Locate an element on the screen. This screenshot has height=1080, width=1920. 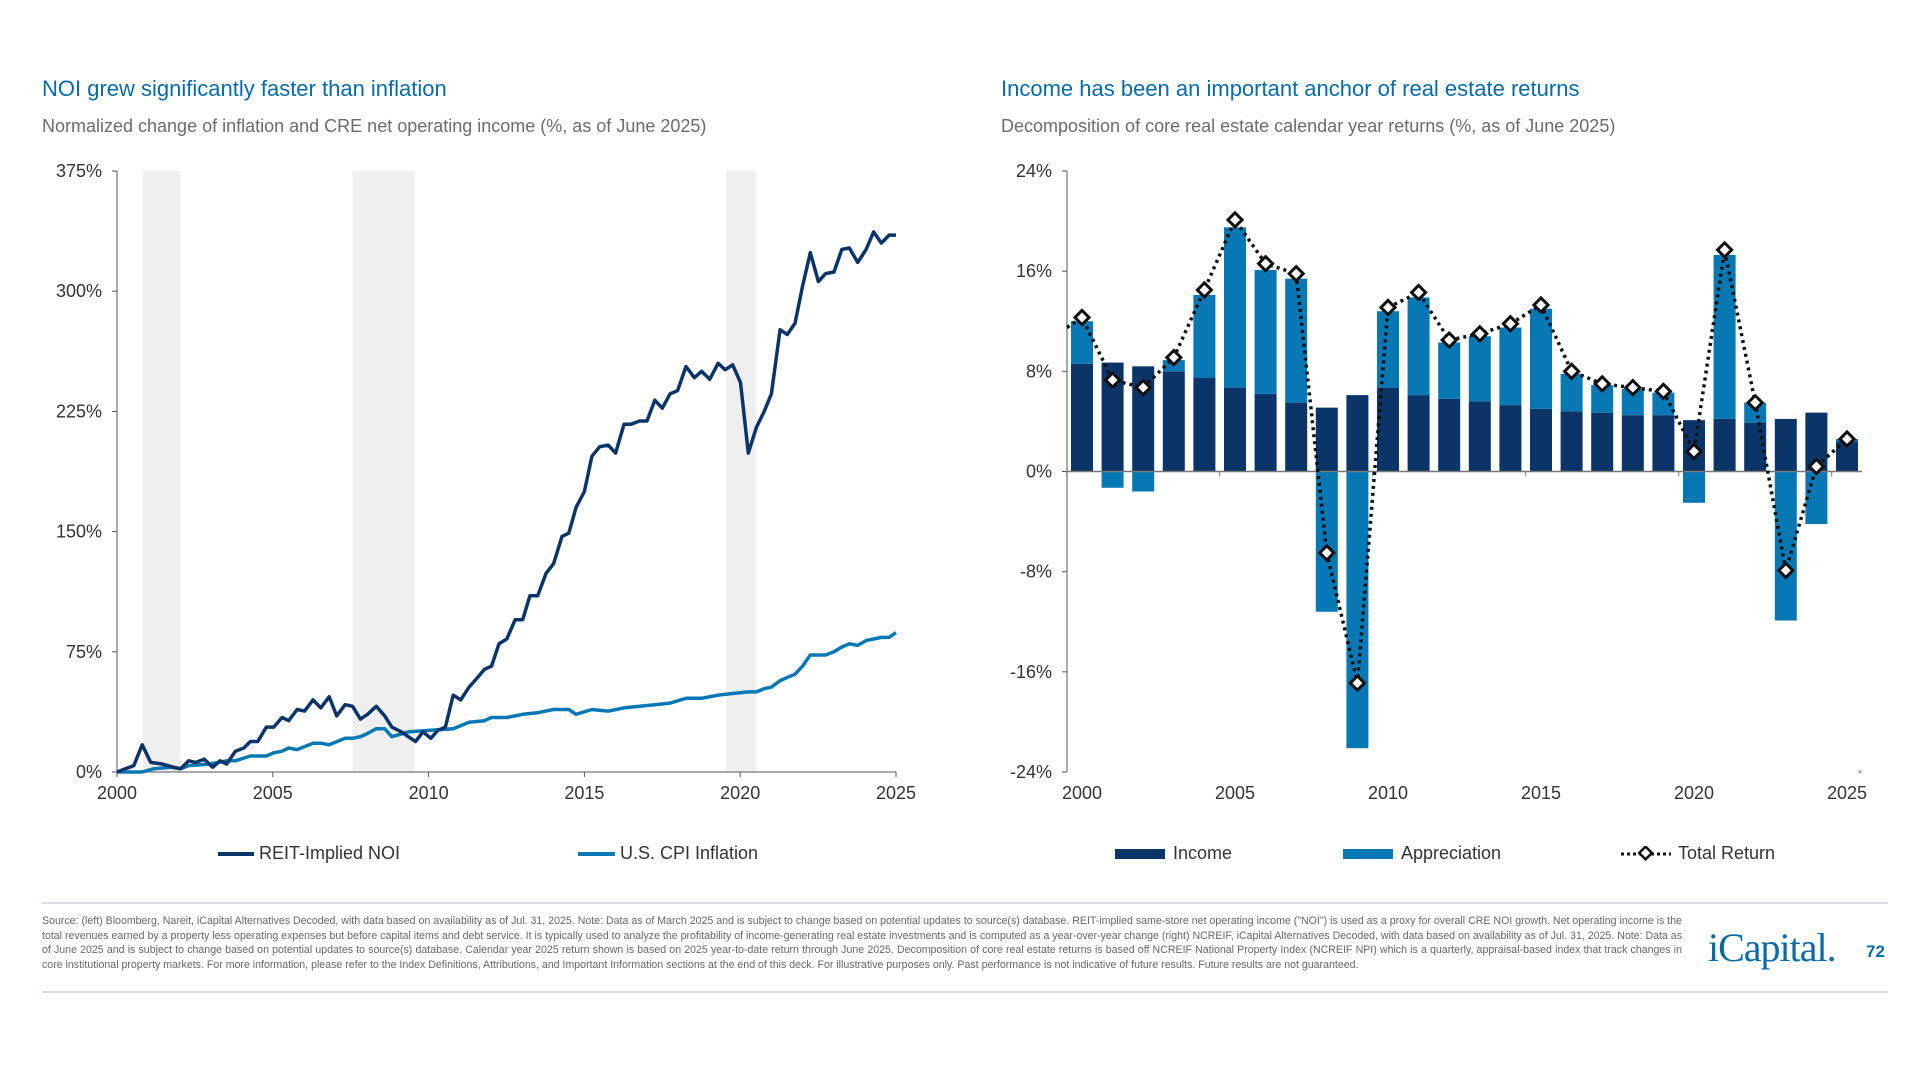
total-return-marker-2023 is located at coordinates (1785, 570).